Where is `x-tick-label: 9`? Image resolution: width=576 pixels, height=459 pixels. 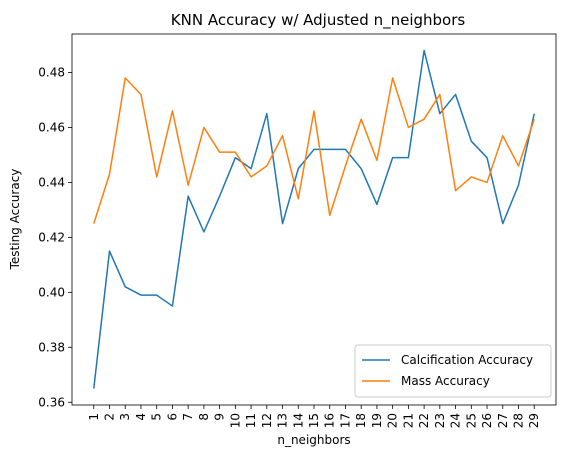 x-tick-label: 9 is located at coordinates (220, 417).